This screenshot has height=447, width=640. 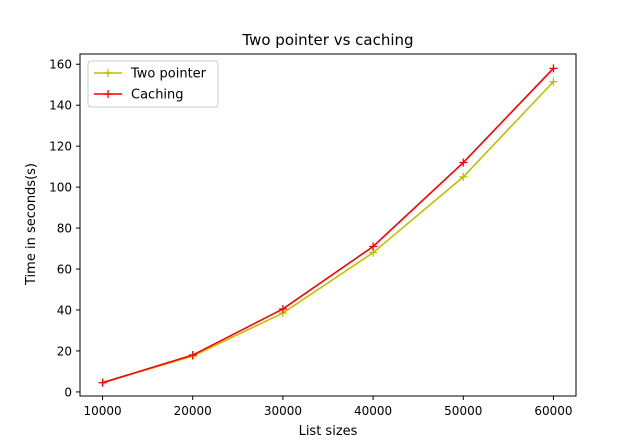 What do you see at coordinates (283, 411) in the screenshot?
I see `x-tick-label: 30000` at bounding box center [283, 411].